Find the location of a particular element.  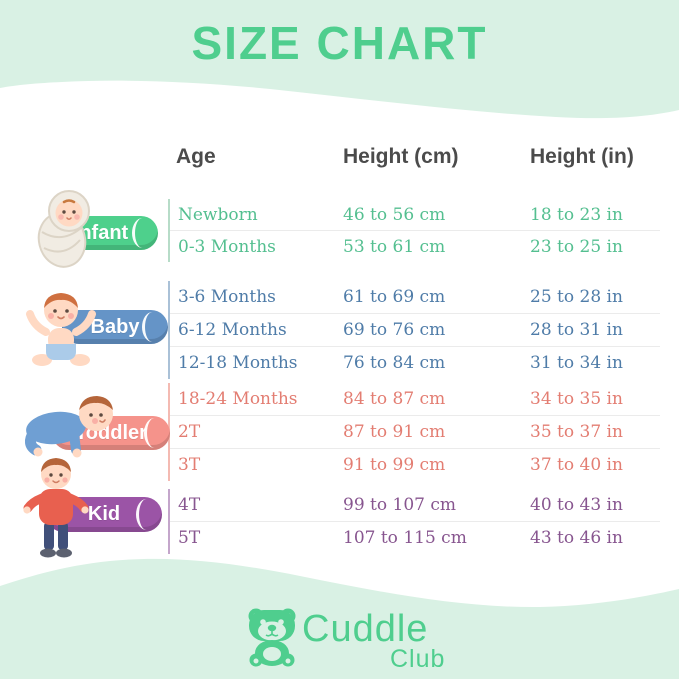

table-row: 3-6 Months 61 to 69 cm 25 to 28 in is located at coordinates (415, 297).